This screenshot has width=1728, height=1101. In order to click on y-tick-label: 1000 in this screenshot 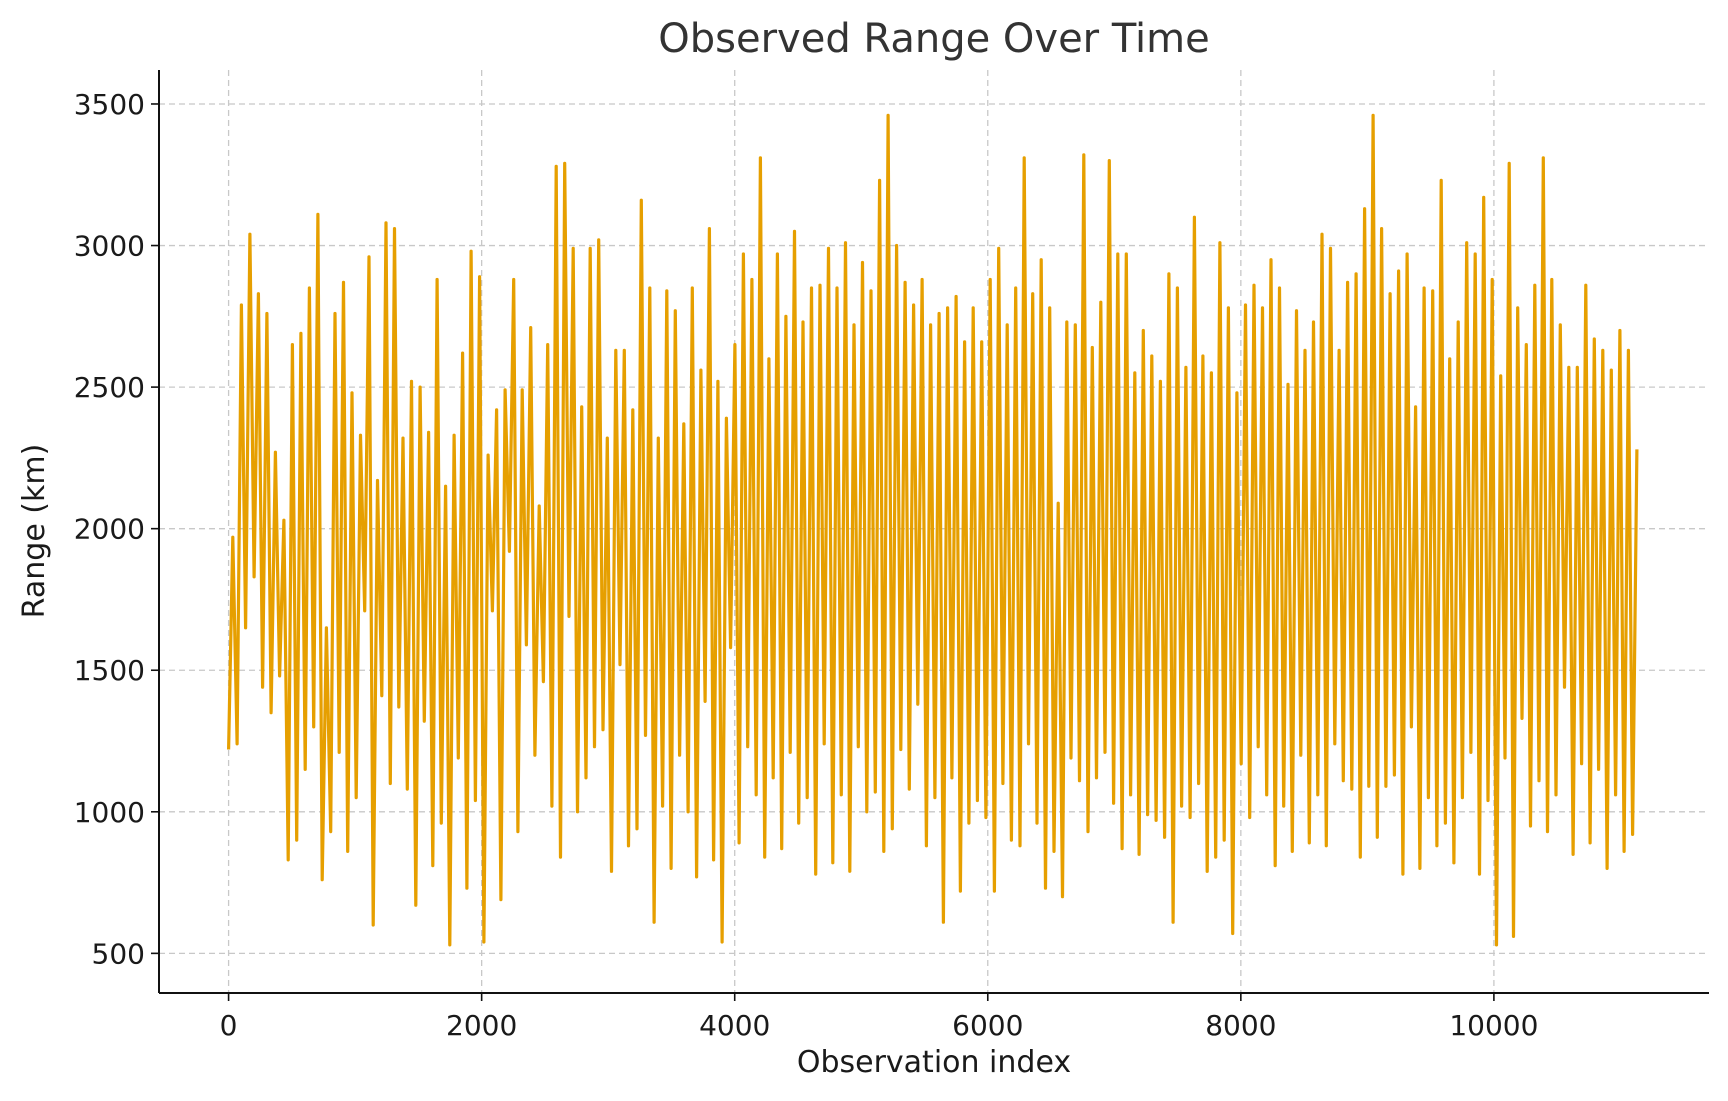, I will do `click(109, 812)`.